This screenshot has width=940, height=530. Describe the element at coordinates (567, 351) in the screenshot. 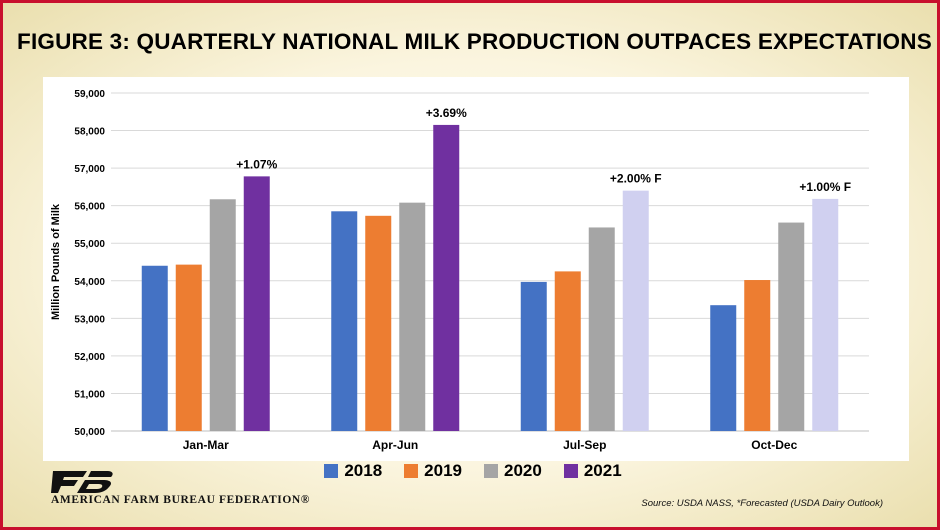

I see `bar-2019-jul-sep` at that location.